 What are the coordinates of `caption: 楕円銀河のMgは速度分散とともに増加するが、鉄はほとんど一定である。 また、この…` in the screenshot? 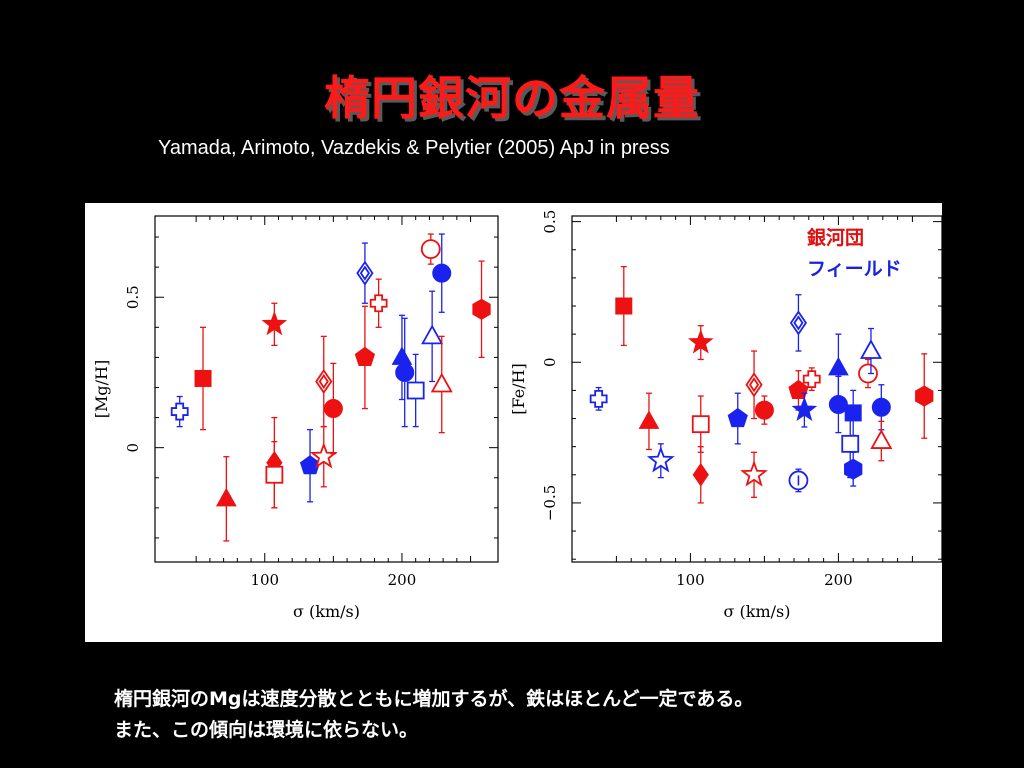 It's located at (433, 715).